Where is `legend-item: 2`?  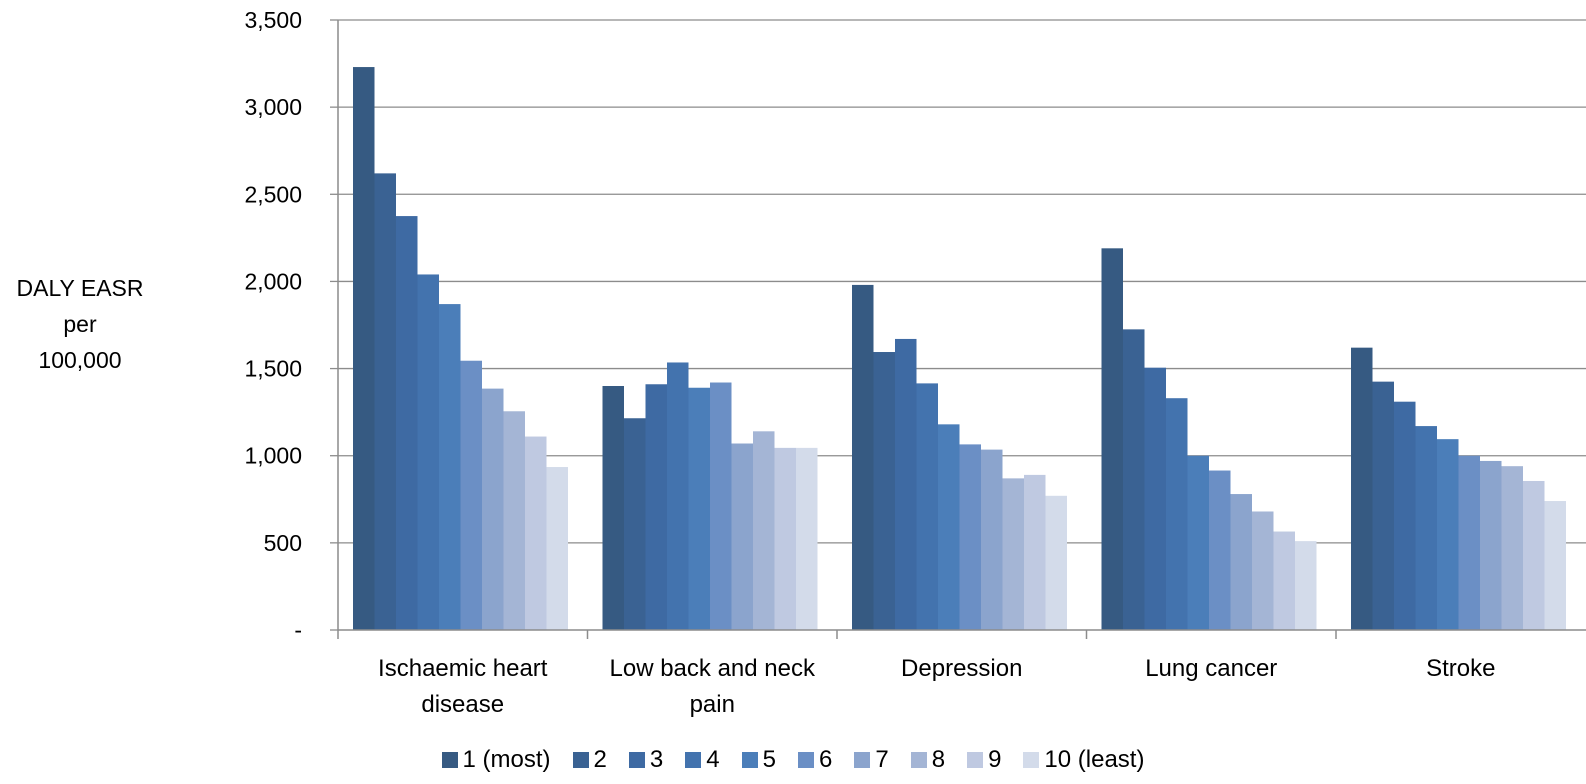
legend-item: 2 is located at coordinates (589, 760).